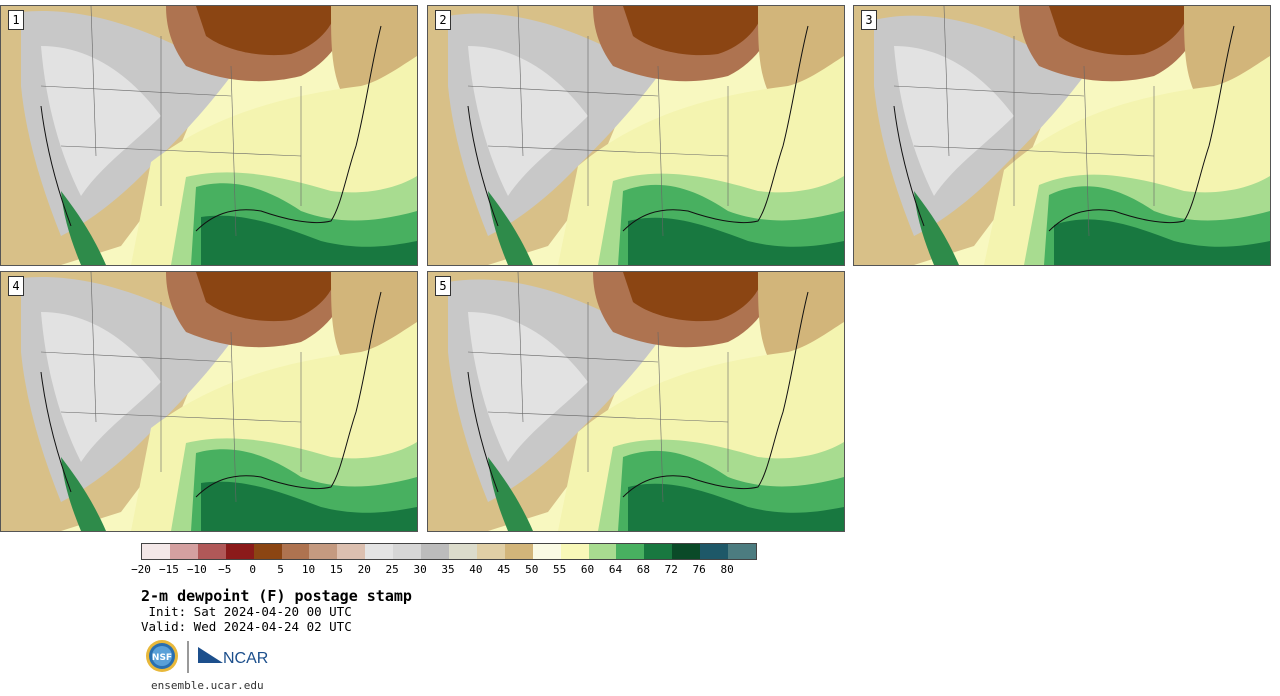  Describe the element at coordinates (699, 569) in the screenshot. I see `colorbar-tick-label: 76` at that location.